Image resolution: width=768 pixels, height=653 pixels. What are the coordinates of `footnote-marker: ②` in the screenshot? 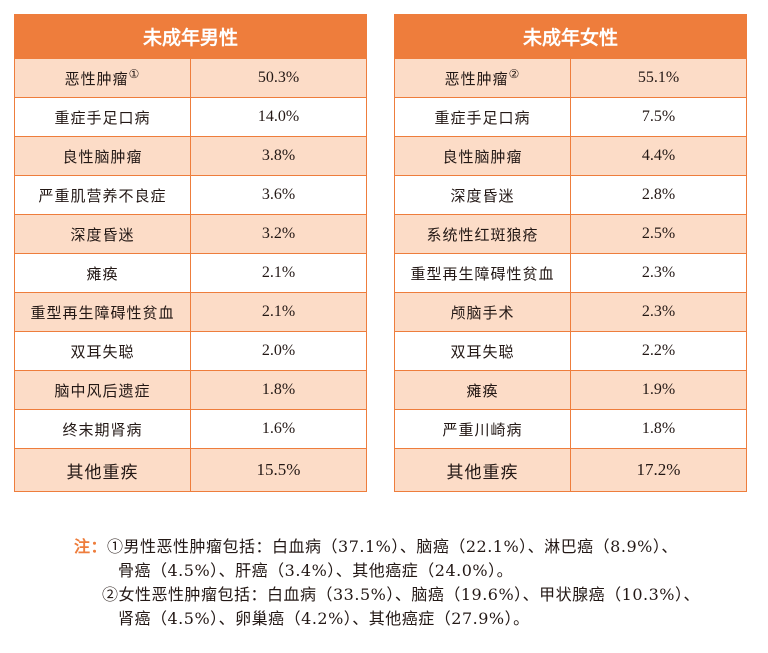 It's located at (514, 73).